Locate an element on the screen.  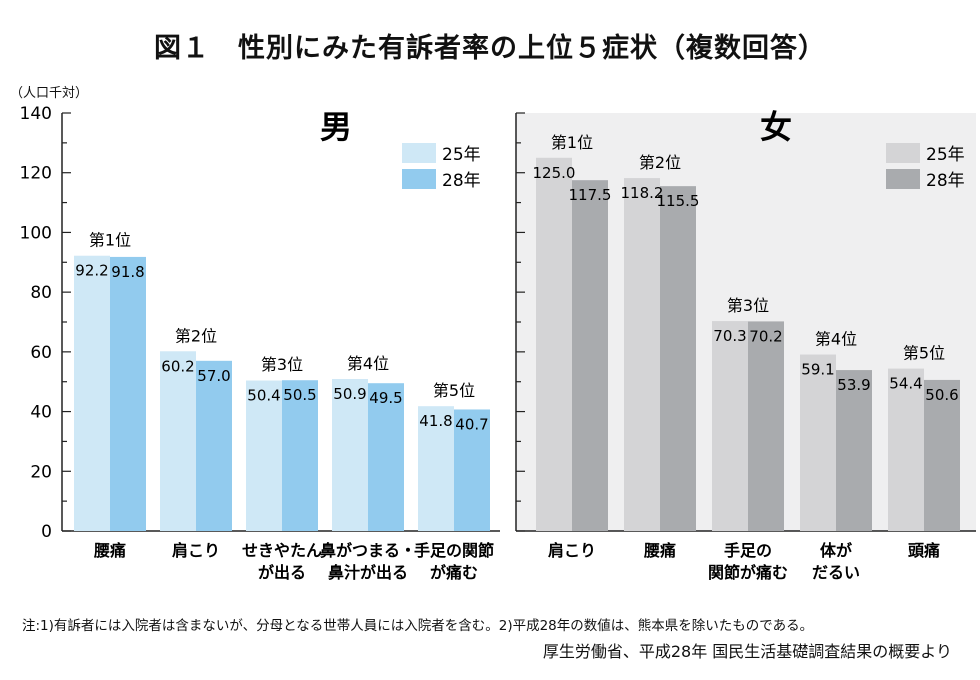
male-y-tick-label: 0 is located at coordinates (46, 532).